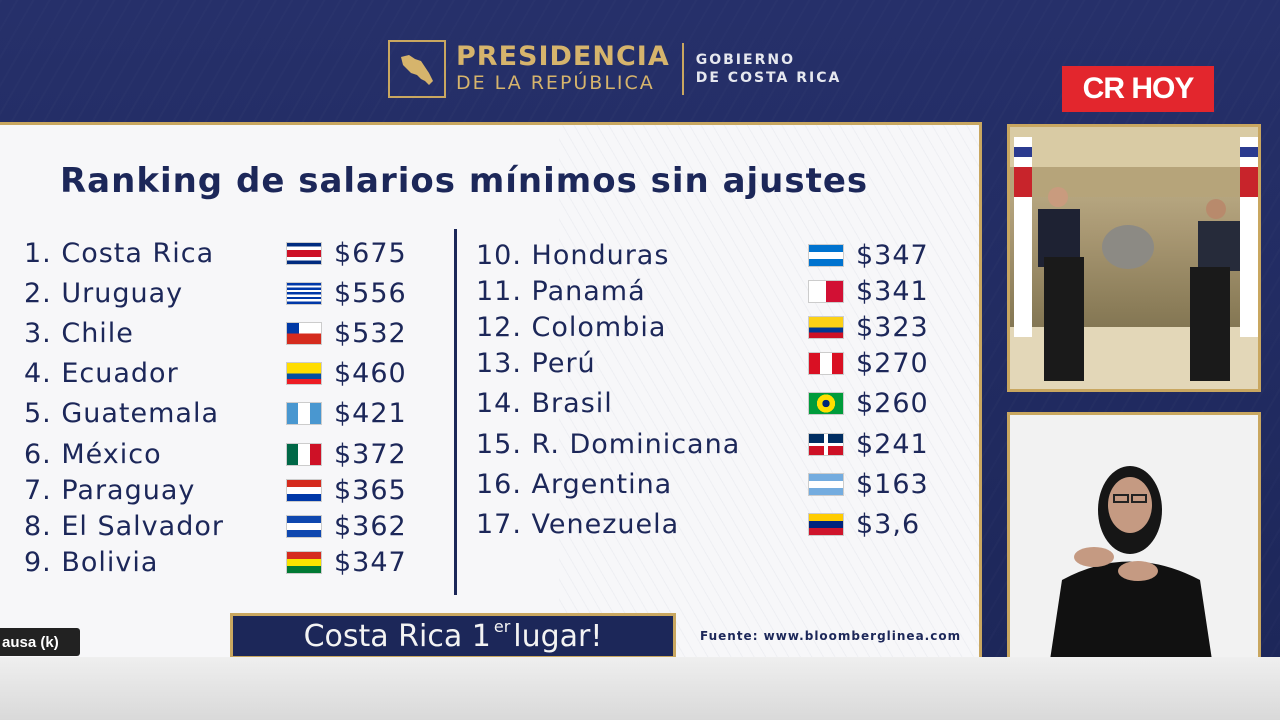 This screenshot has height=720, width=1280. What do you see at coordinates (892, 363) in the screenshot?
I see `ranking-salary: $270` at bounding box center [892, 363].